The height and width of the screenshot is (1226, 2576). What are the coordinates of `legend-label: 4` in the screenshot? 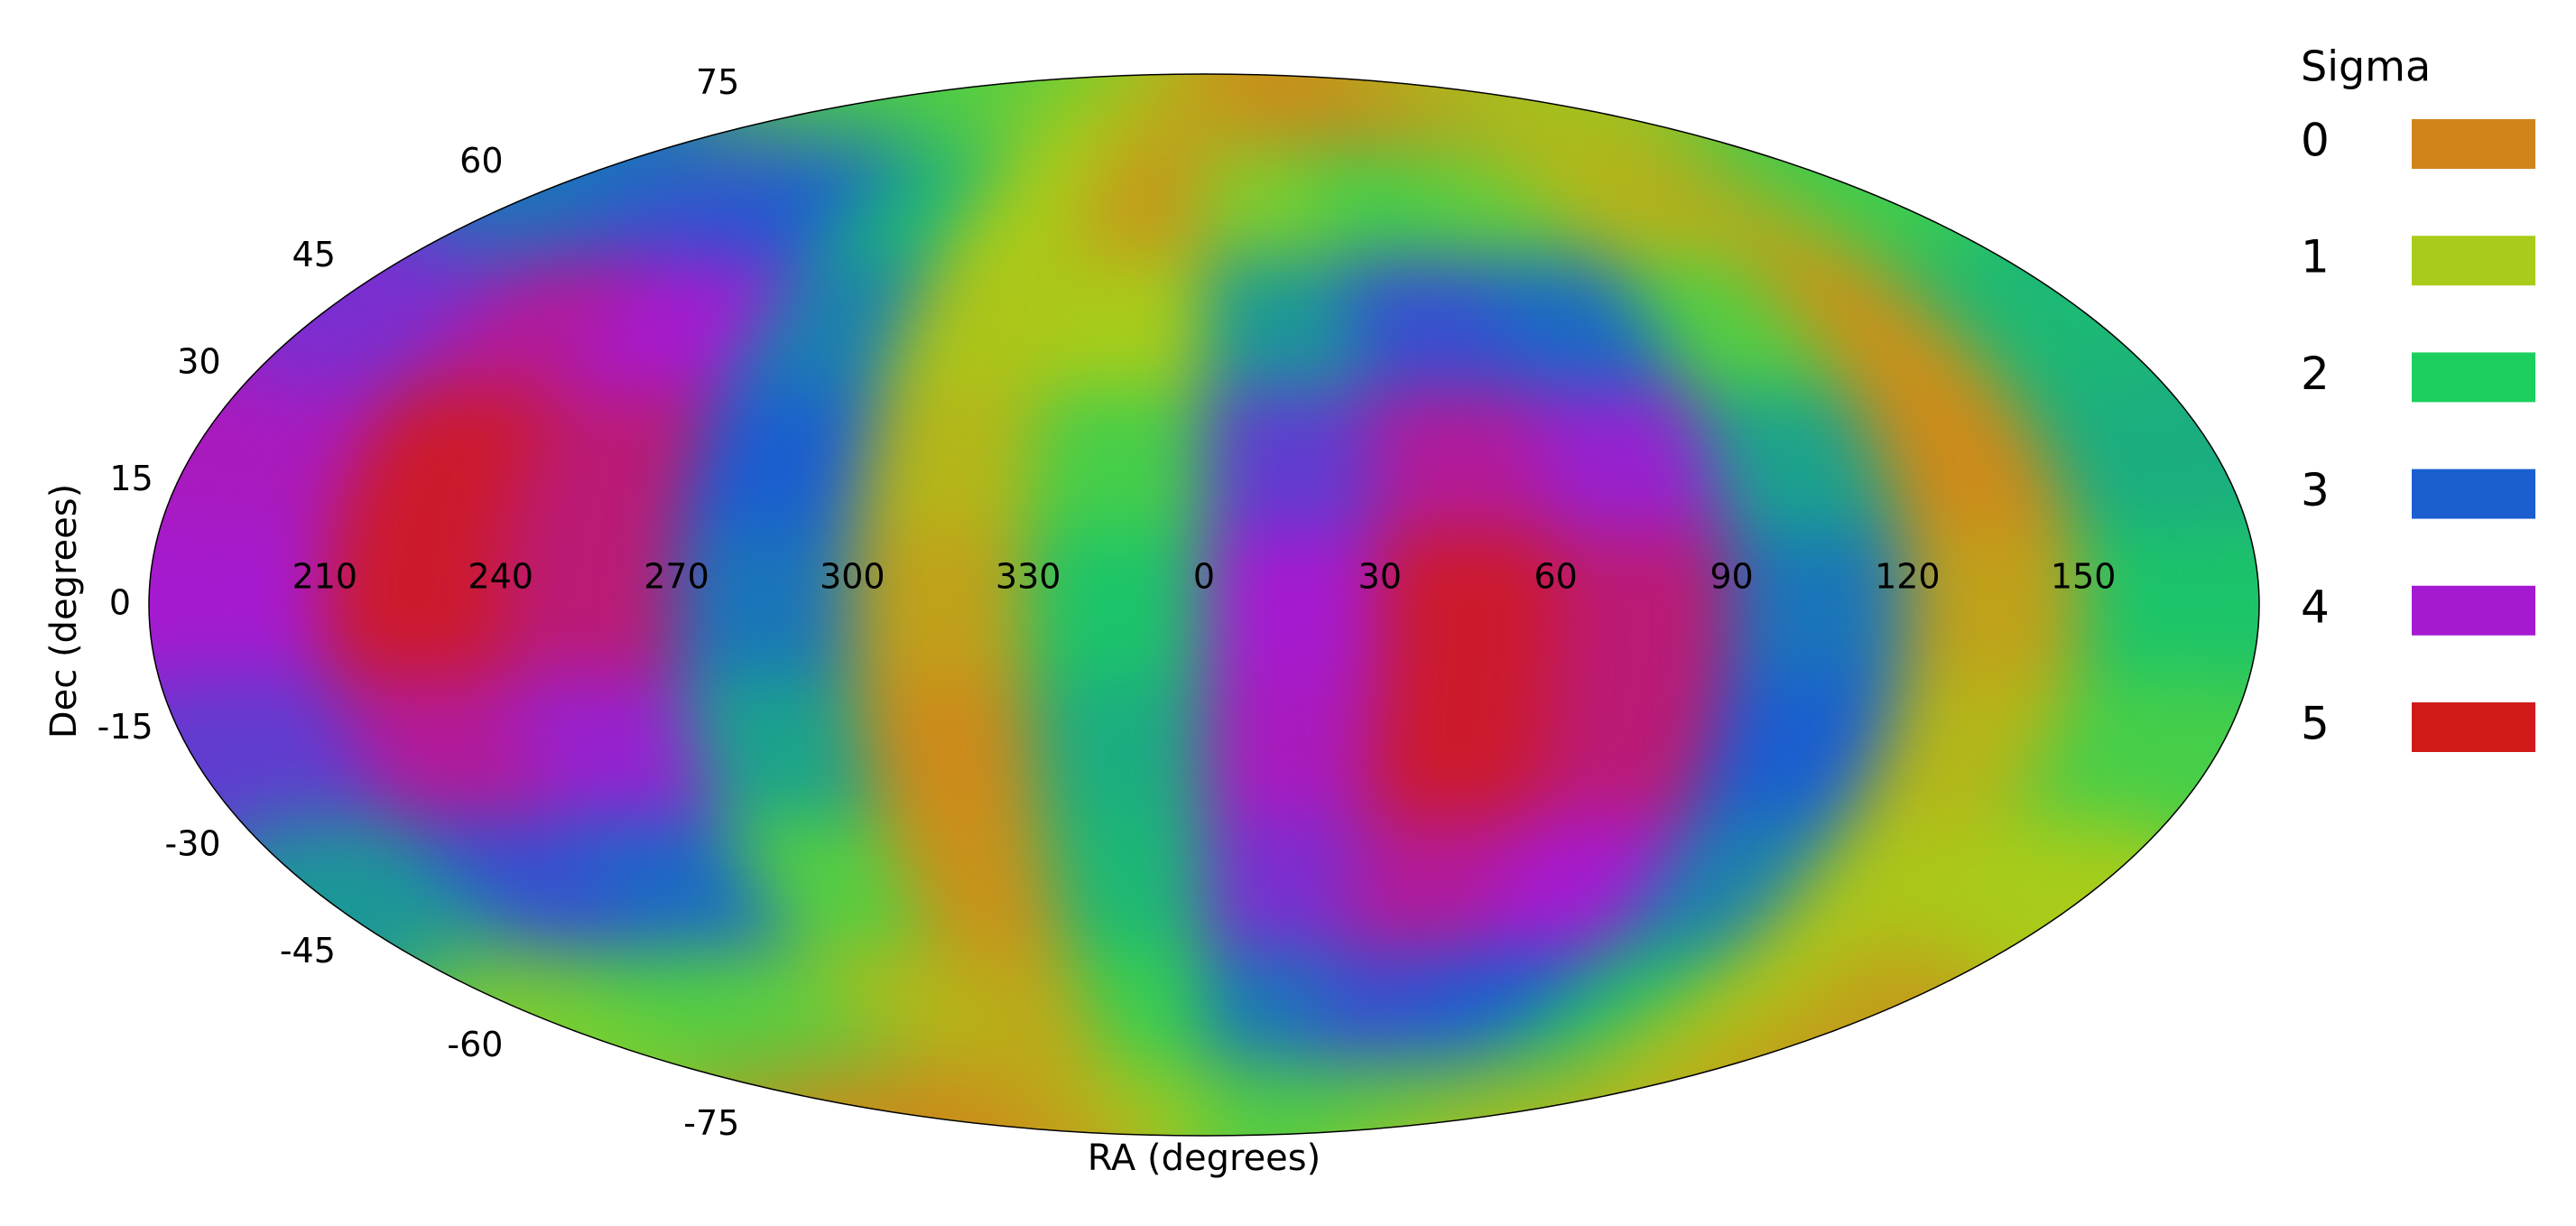 It's located at (2315, 606).